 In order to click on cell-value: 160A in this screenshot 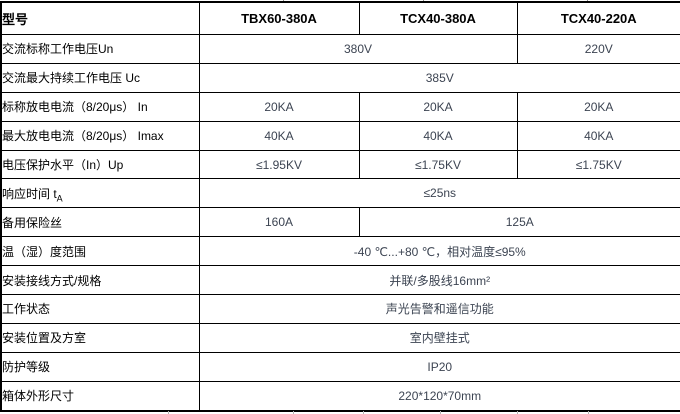, I will do `click(279, 222)`.